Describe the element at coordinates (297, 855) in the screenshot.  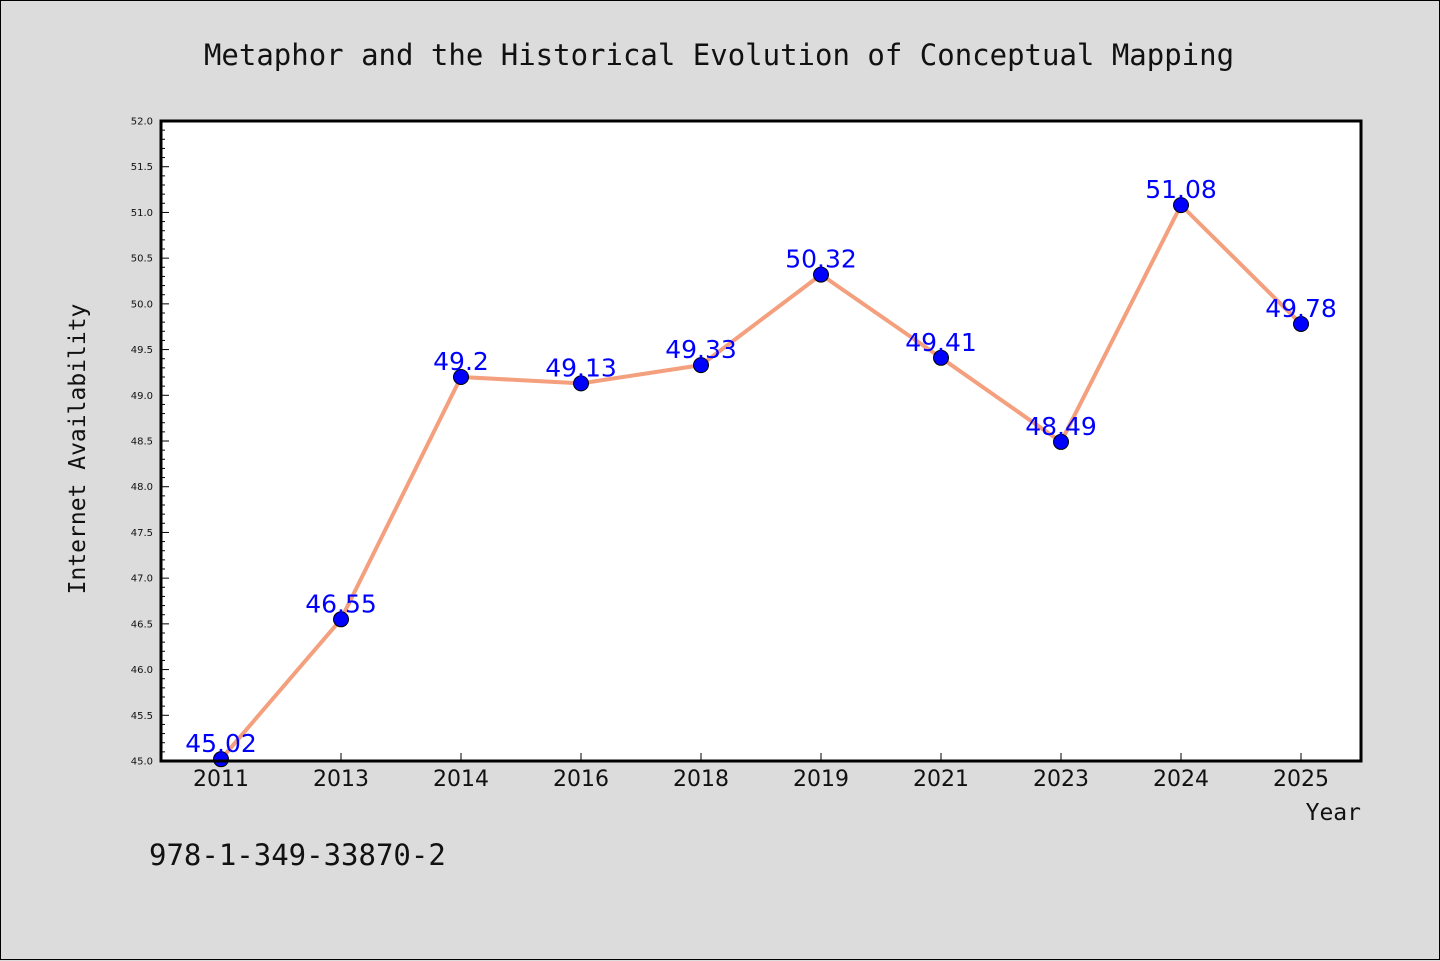
I see `isbn-text: 978-1-349-33870-2` at that location.